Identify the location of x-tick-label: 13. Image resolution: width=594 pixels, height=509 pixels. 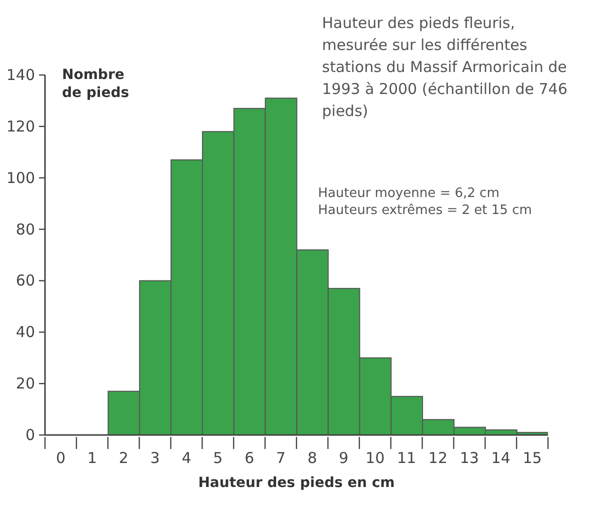
(469, 458).